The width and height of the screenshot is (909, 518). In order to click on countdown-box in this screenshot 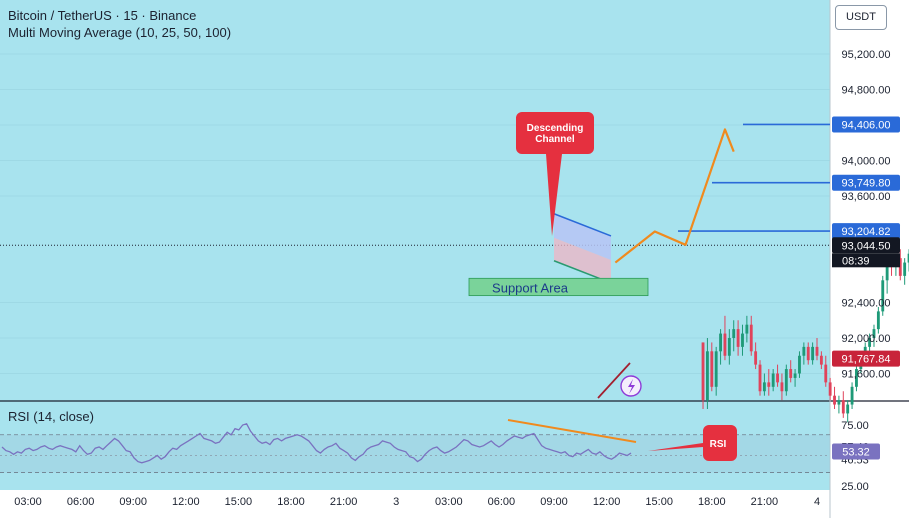, I will do `click(866, 260)`.